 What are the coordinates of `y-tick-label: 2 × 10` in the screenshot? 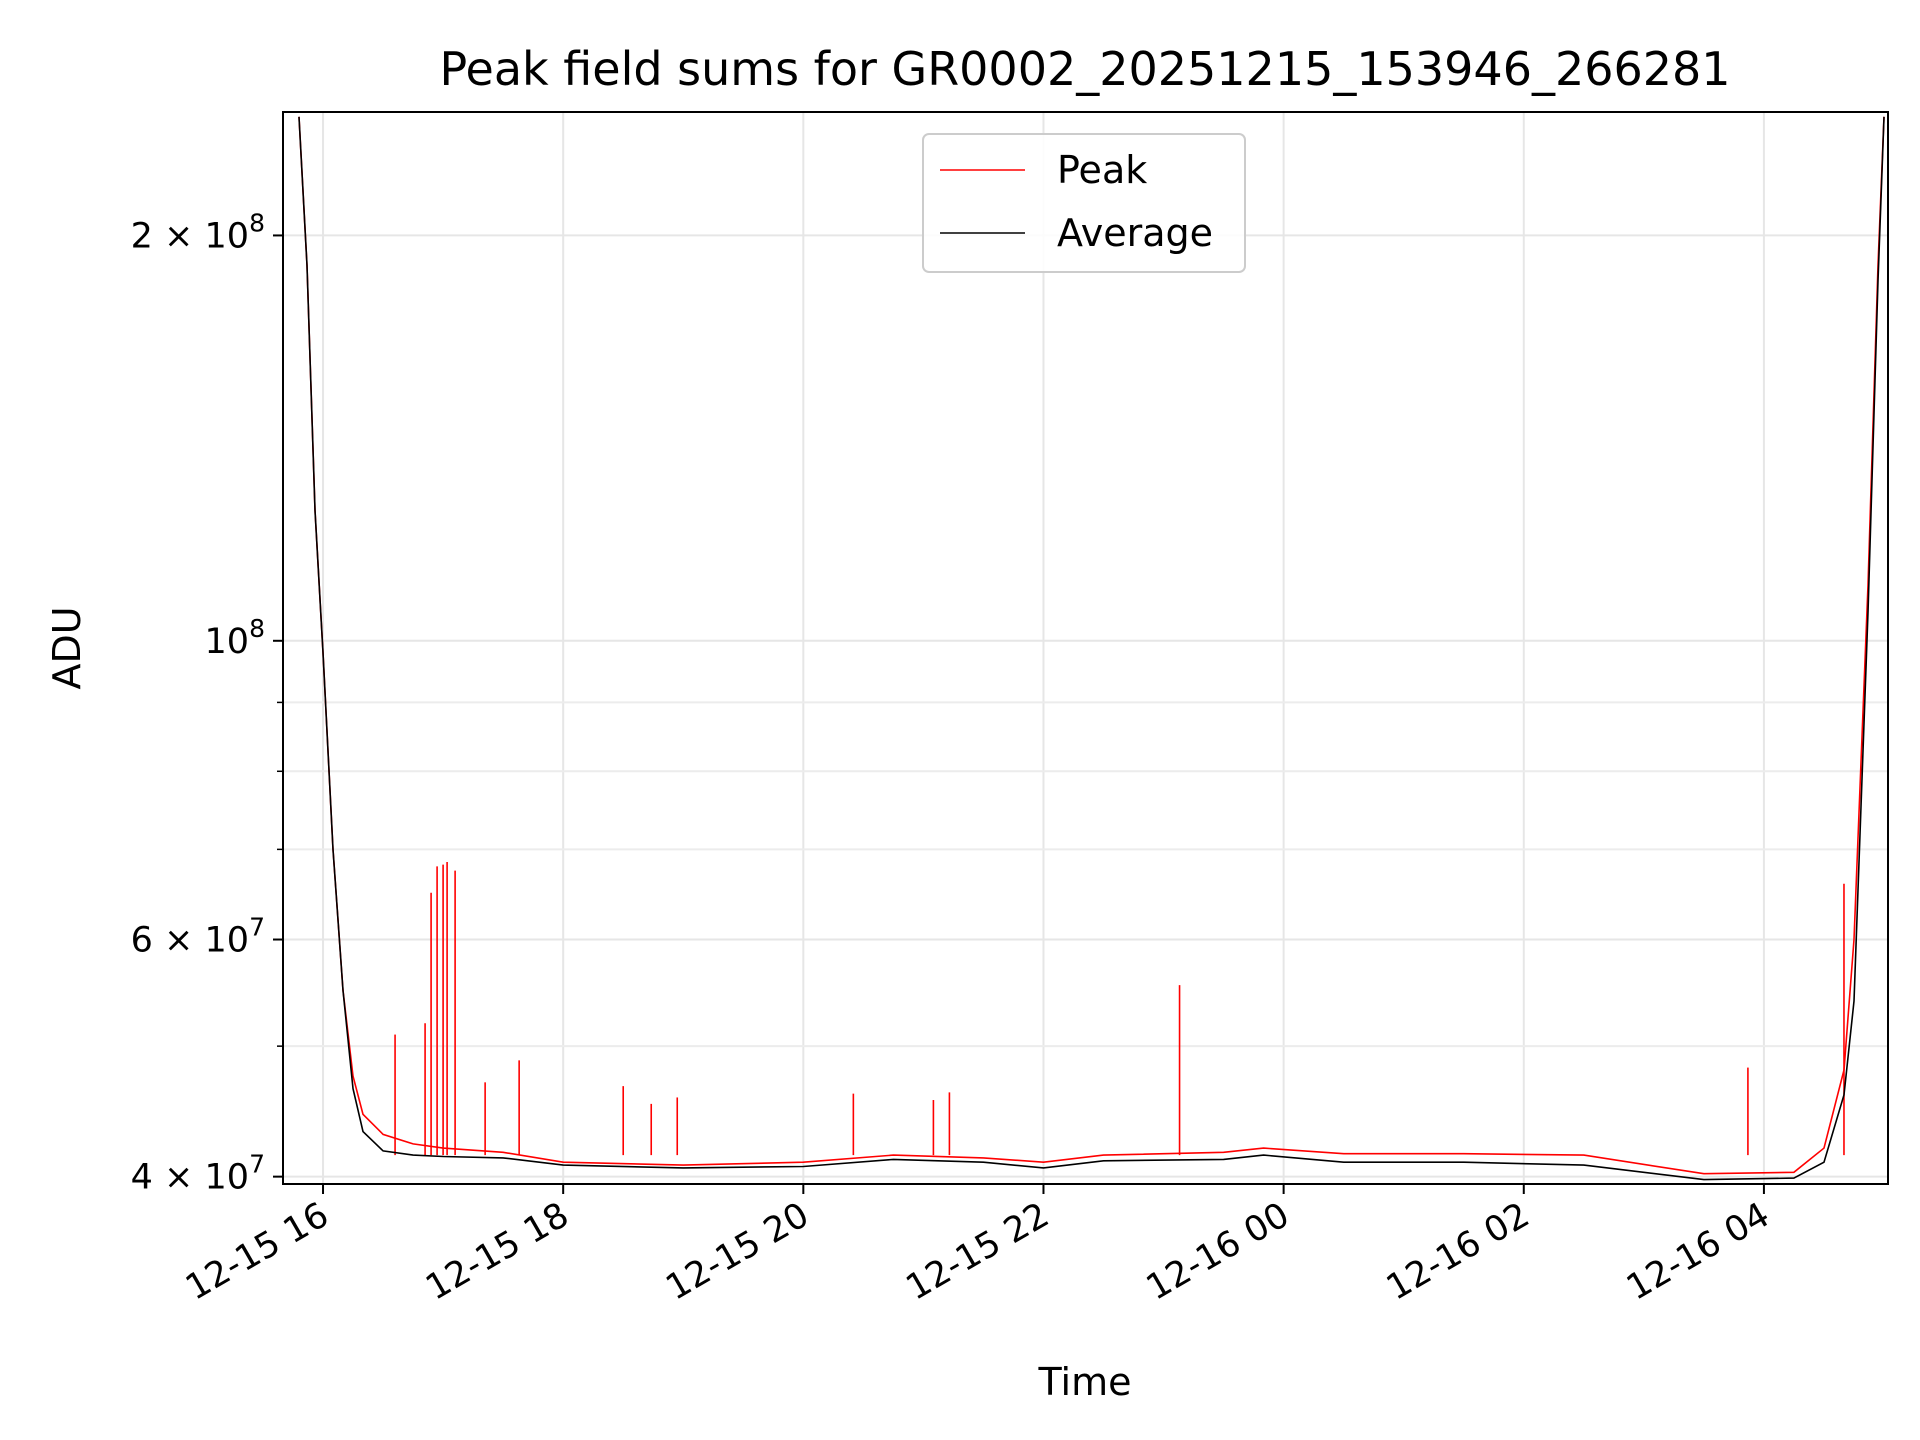 It's located at (190, 236).